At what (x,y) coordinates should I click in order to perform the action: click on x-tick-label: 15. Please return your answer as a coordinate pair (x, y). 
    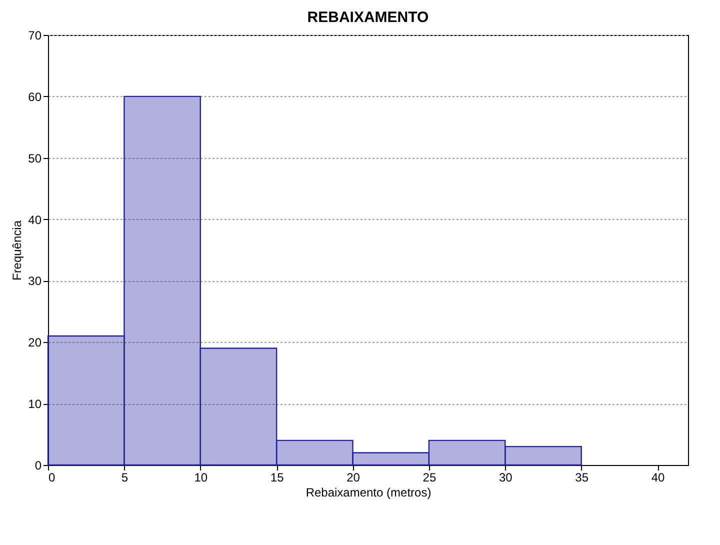
    Looking at the image, I should click on (277, 477).